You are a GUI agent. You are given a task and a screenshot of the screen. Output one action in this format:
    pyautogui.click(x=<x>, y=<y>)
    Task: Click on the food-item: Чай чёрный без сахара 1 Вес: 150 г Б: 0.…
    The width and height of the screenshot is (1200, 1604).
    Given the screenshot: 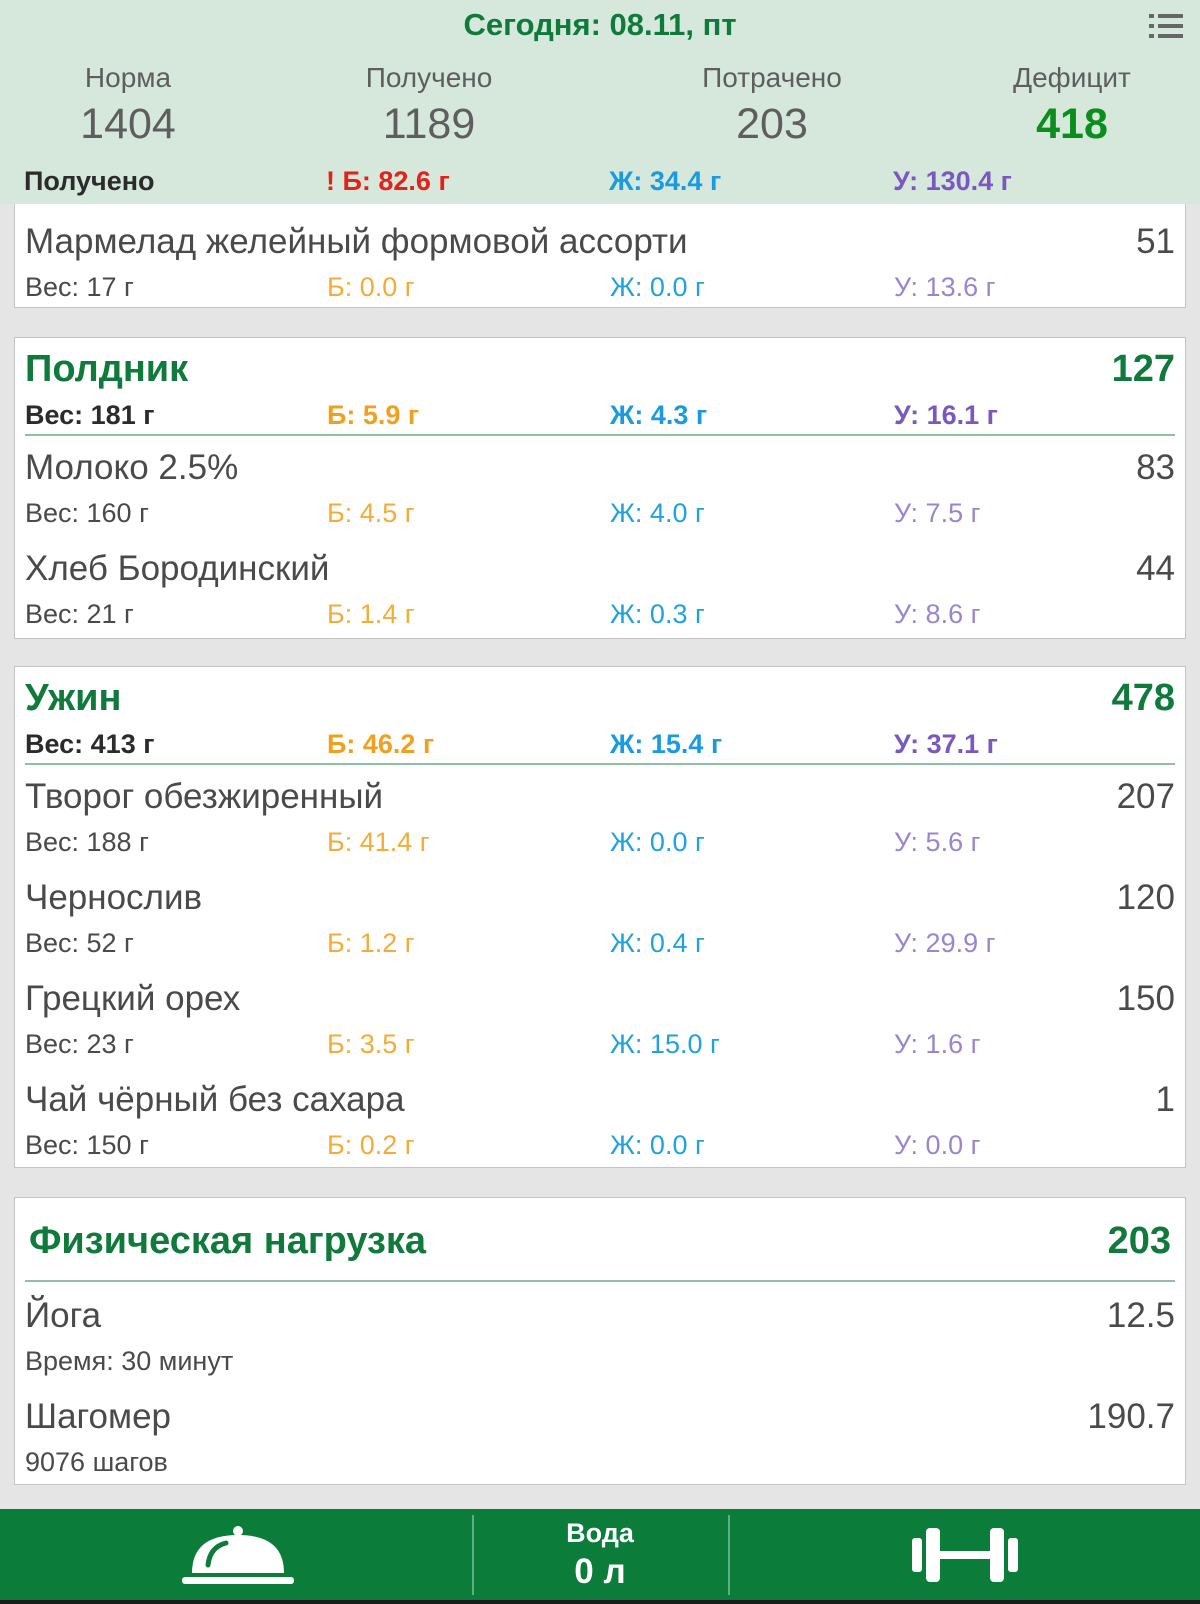 What is the action you would take?
    pyautogui.click(x=600, y=1128)
    